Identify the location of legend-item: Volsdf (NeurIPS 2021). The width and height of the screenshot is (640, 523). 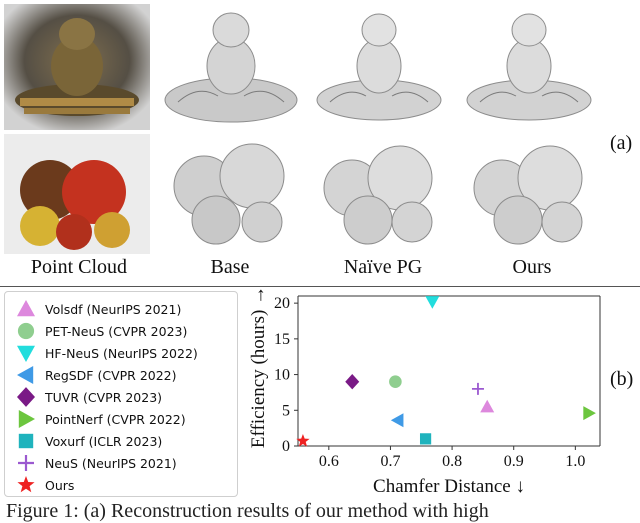
(97, 309).